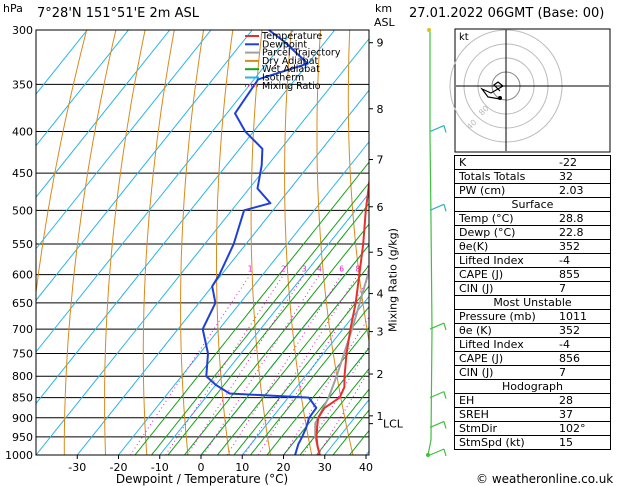  What do you see at coordinates (291, 69) in the screenshot?
I see `legend-entry: Wet Adiabat` at bounding box center [291, 69].